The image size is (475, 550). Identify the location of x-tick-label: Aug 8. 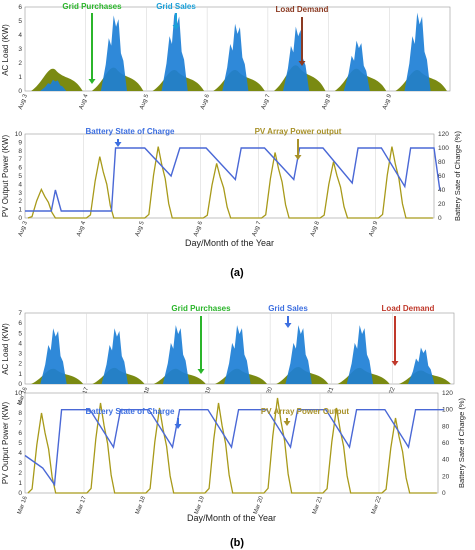
(315, 228).